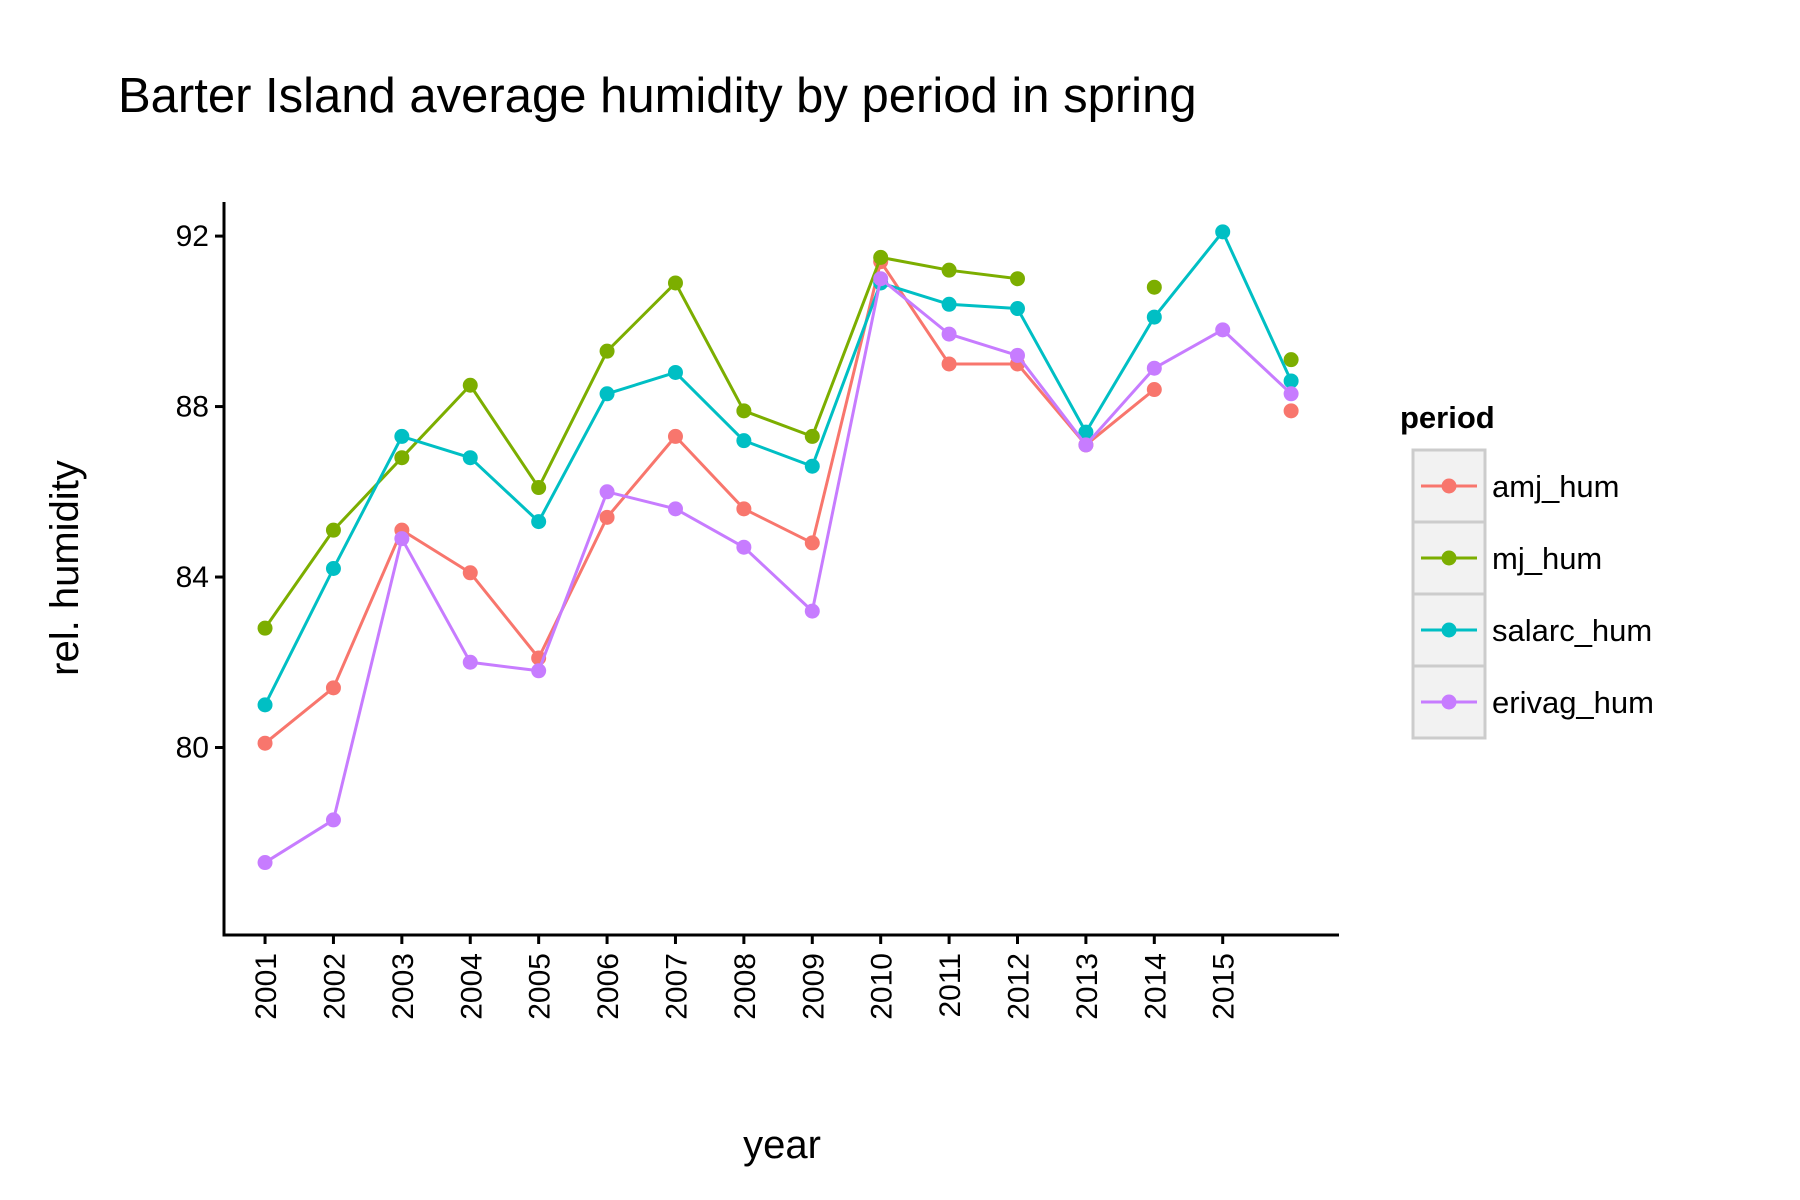 This screenshot has height=1200, width=1800. Describe the element at coordinates (65, 568) in the screenshot. I see `y-axis-title: rel. humidity` at that location.